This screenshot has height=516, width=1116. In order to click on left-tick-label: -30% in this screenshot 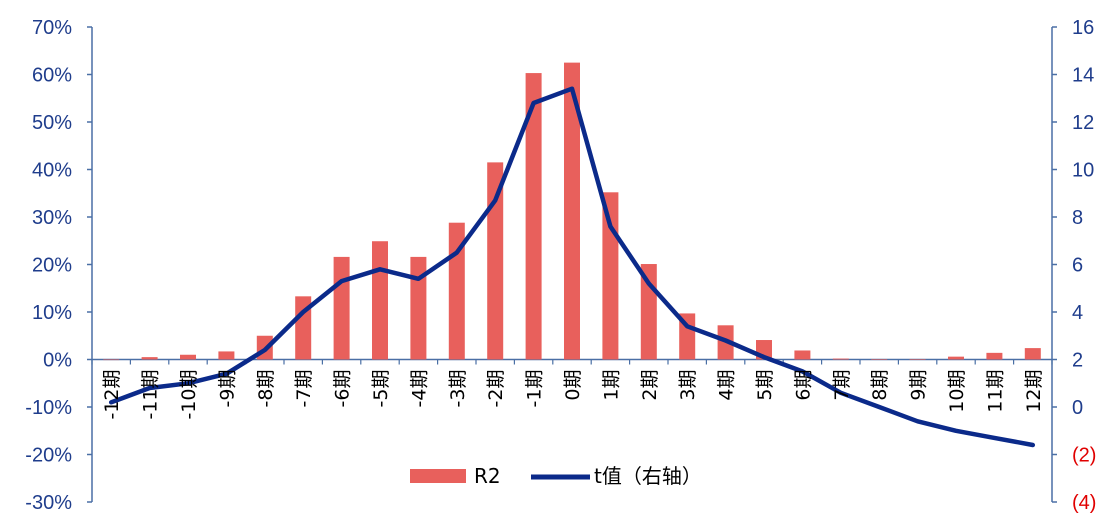, I will do `click(48, 503)`.